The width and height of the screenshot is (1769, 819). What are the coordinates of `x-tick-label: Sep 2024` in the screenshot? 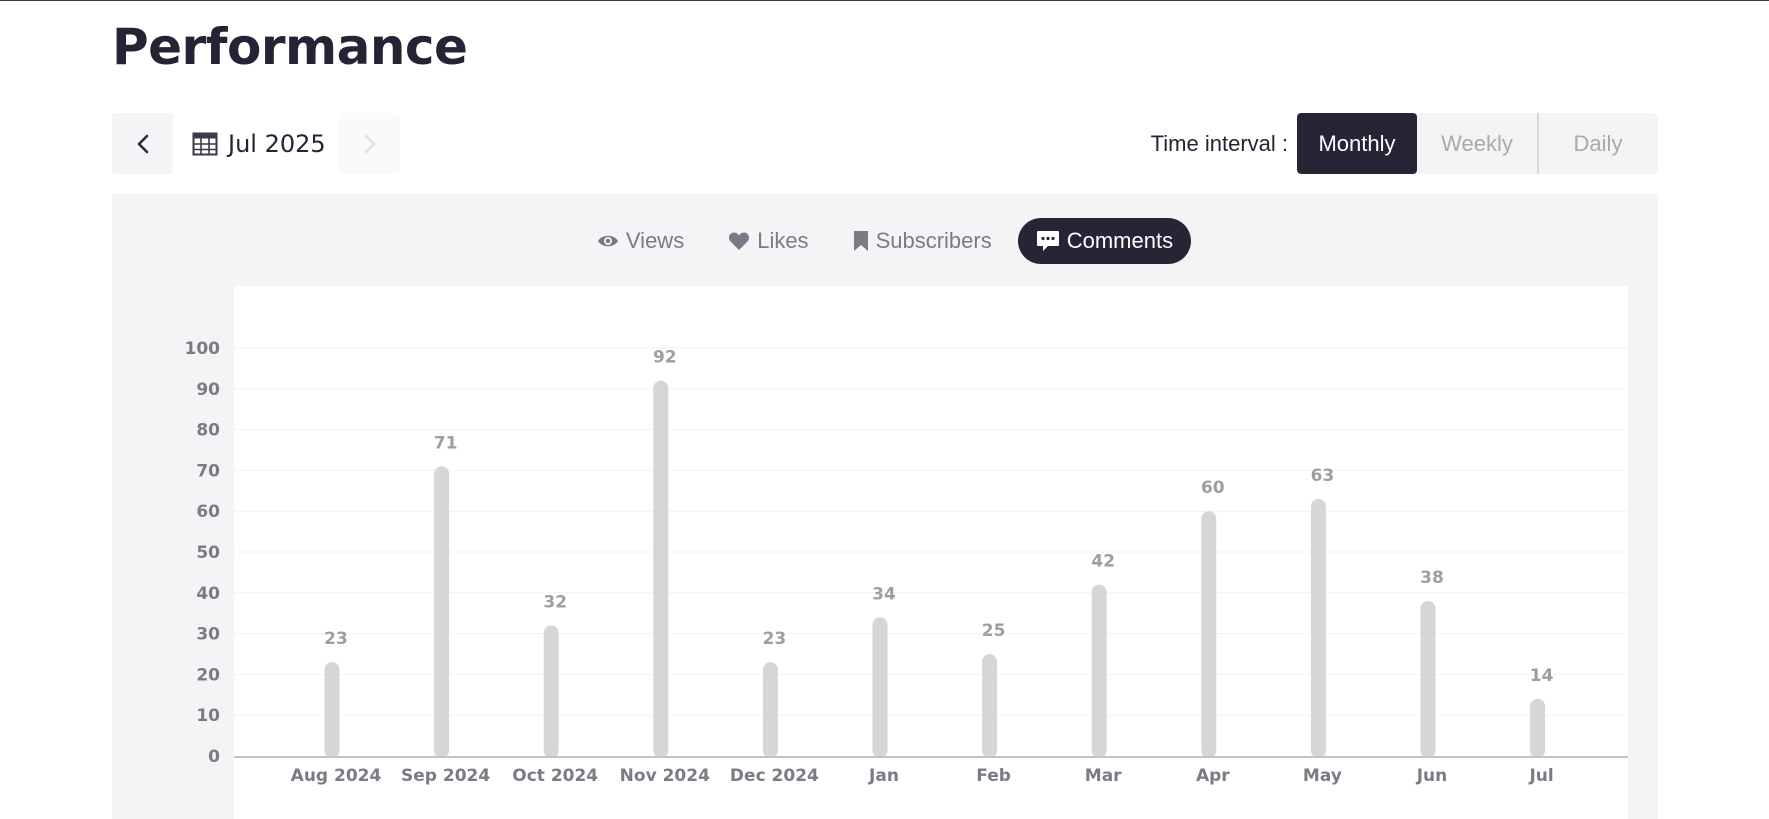 It's located at (445, 776).